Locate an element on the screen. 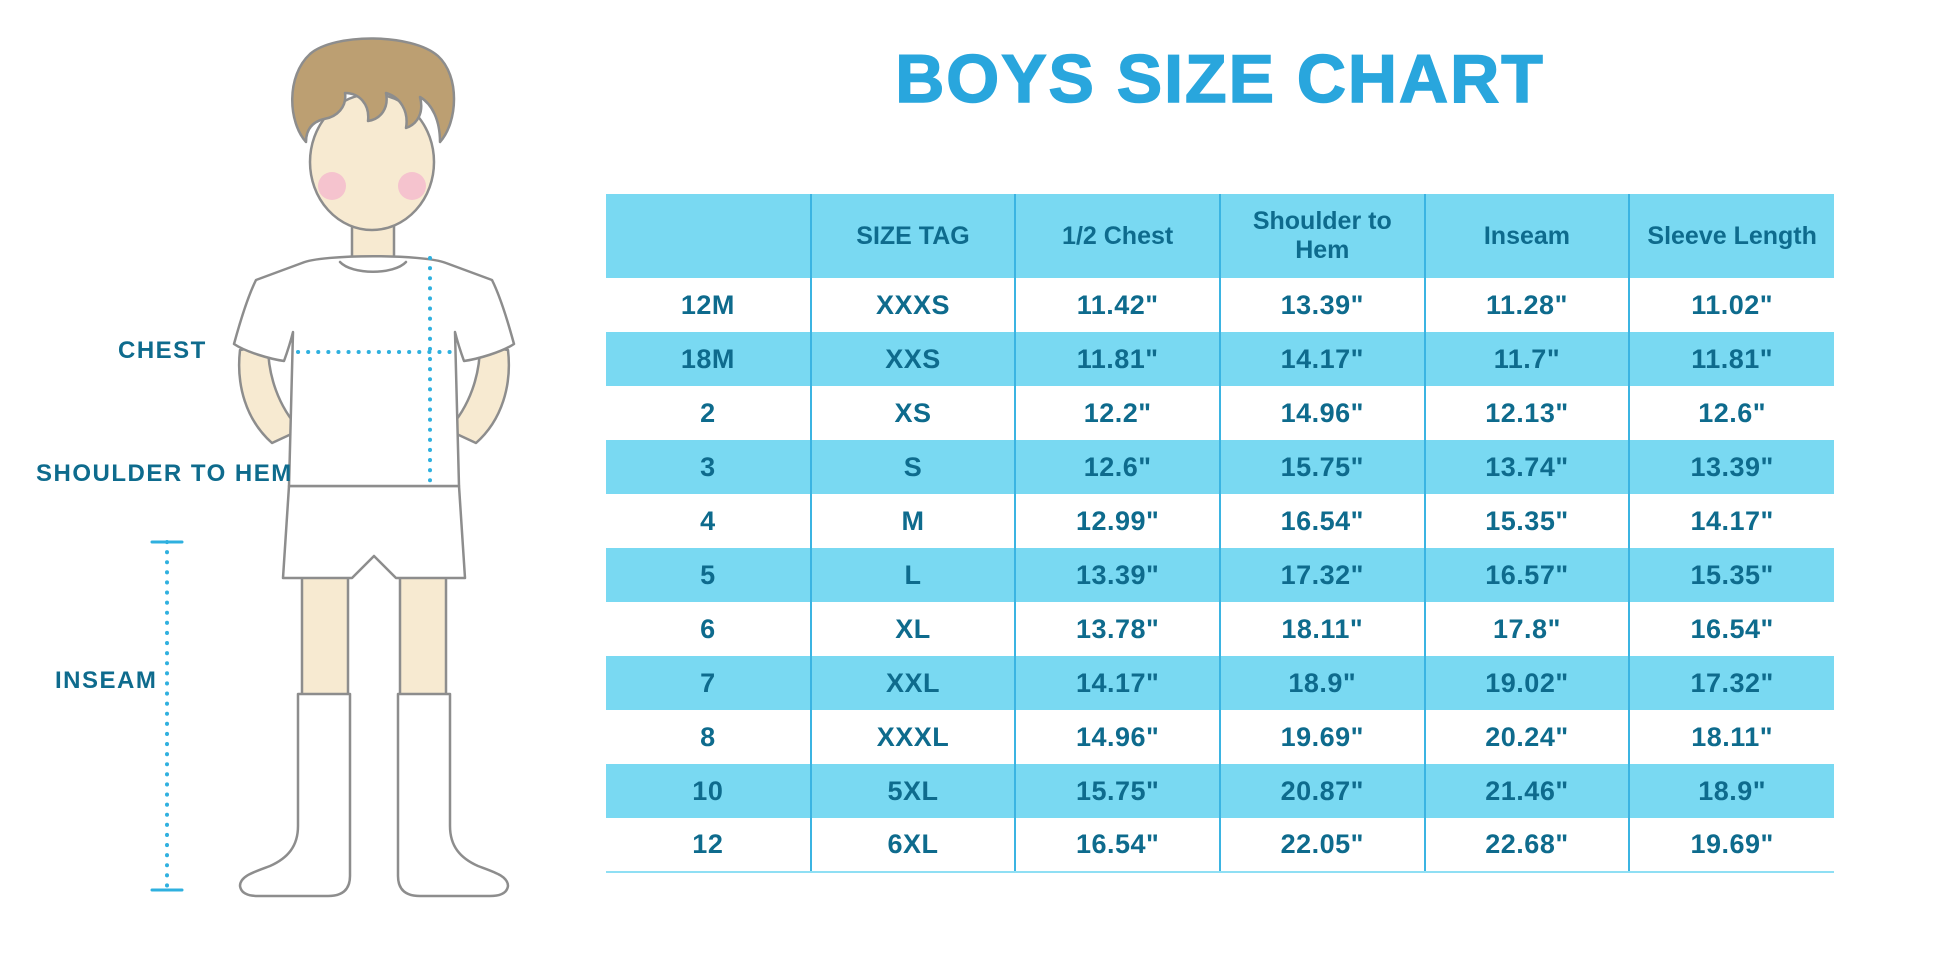 This screenshot has height=973, width=1946. value-cell: 21.46" is located at coordinates (1526, 791).